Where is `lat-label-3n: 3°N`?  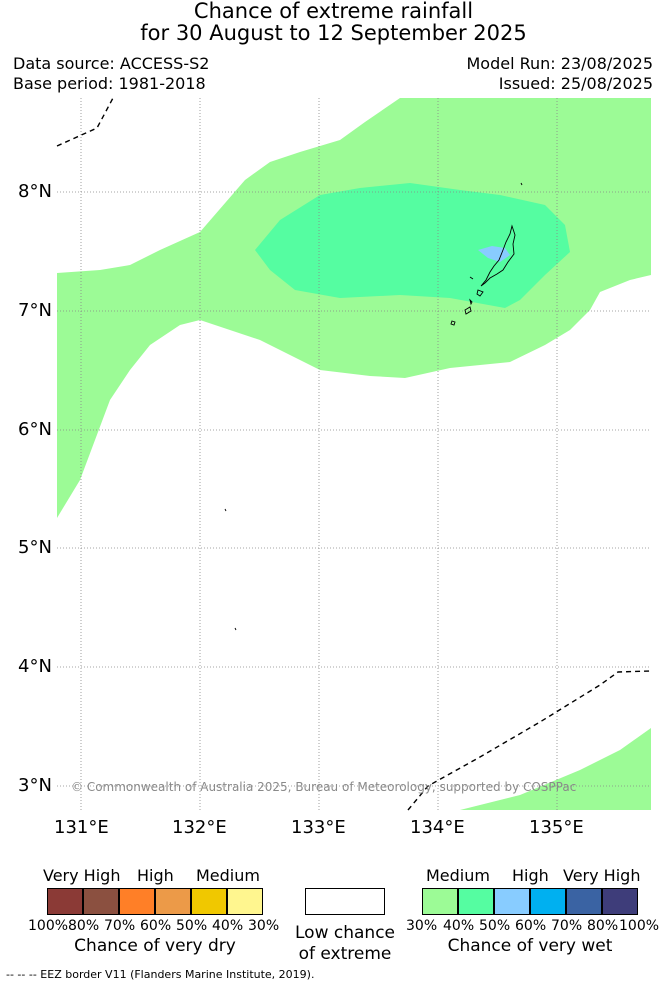 lat-label-3n: 3°N is located at coordinates (35, 785).